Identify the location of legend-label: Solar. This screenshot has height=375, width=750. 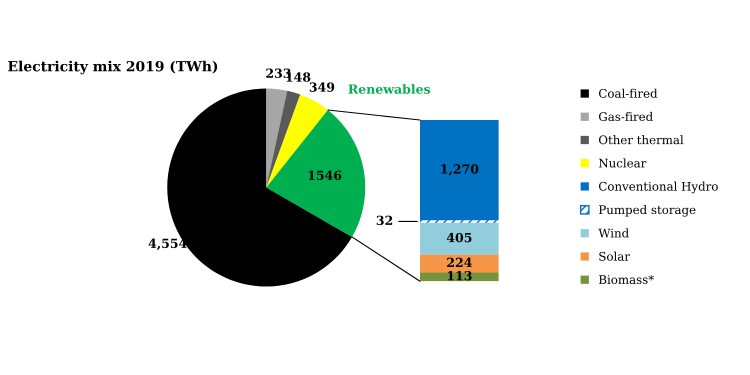
(614, 256).